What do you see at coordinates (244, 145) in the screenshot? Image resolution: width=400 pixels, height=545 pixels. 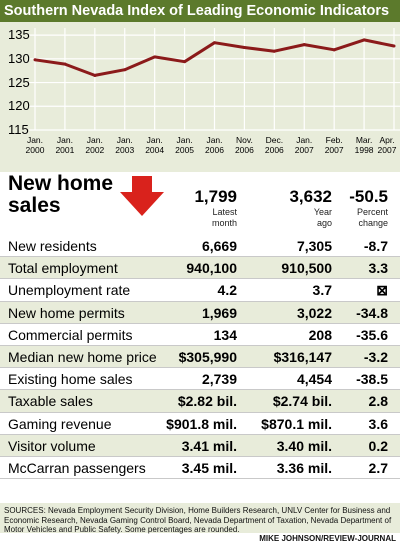 I see `x-tick-label: Nov. 2006` at bounding box center [244, 145].